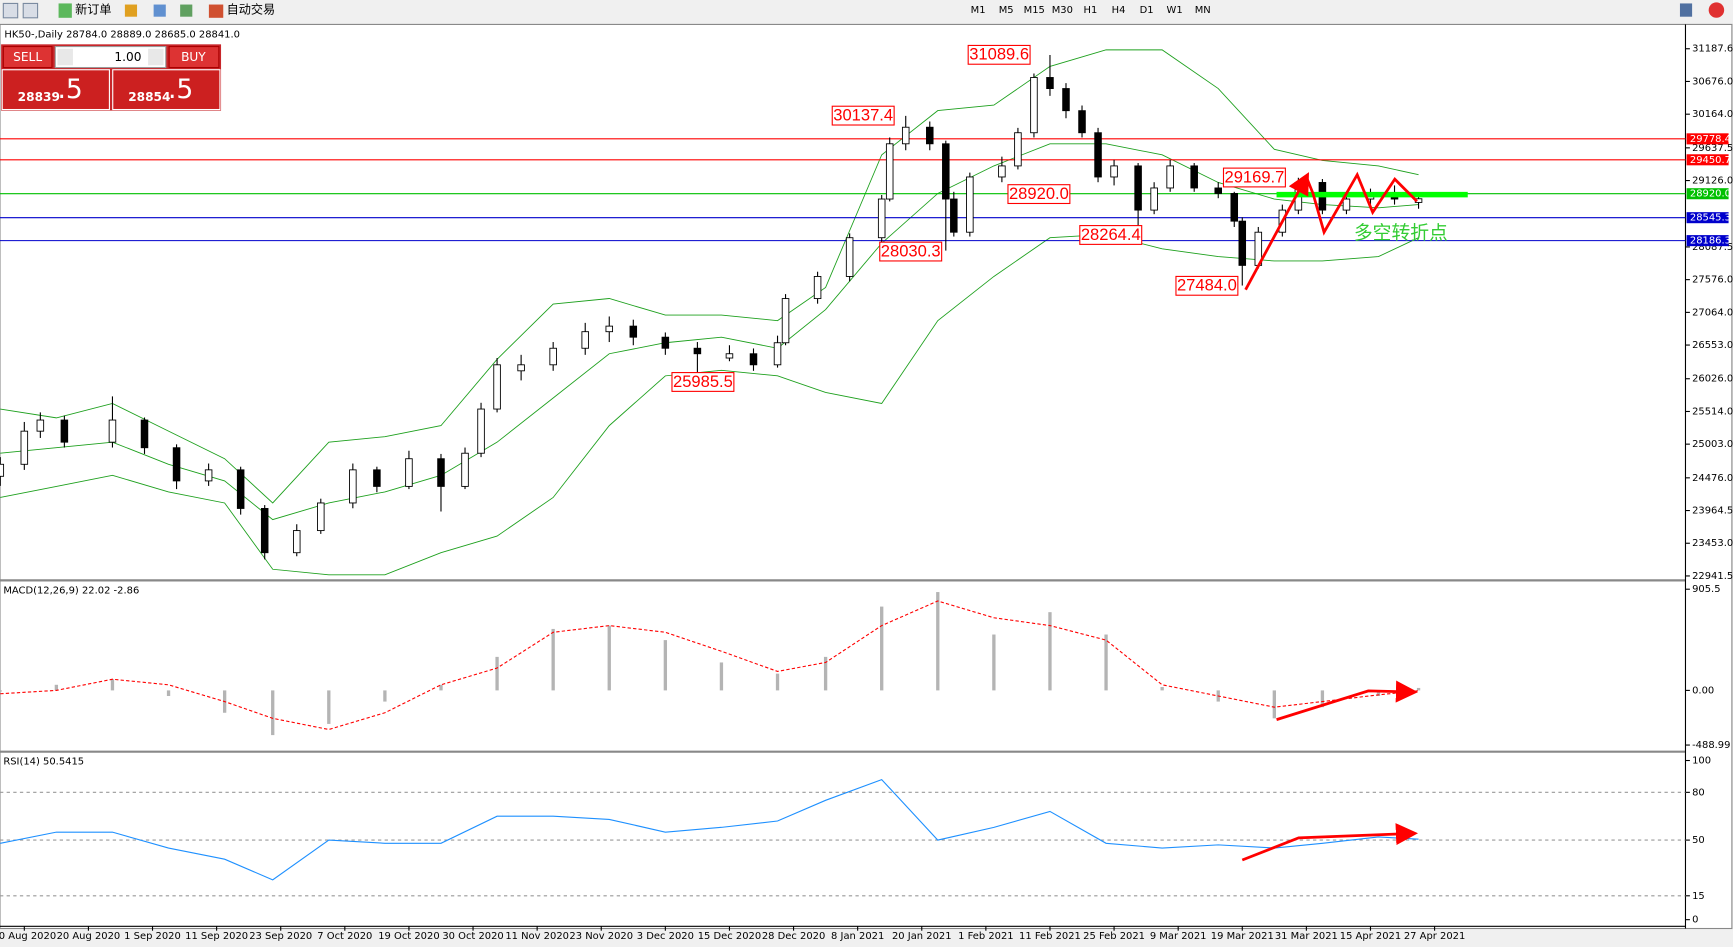 This screenshot has height=947, width=1733. Describe the element at coordinates (1712, 247) in the screenshot. I see `y-tick-label: 28087.5` at that location.